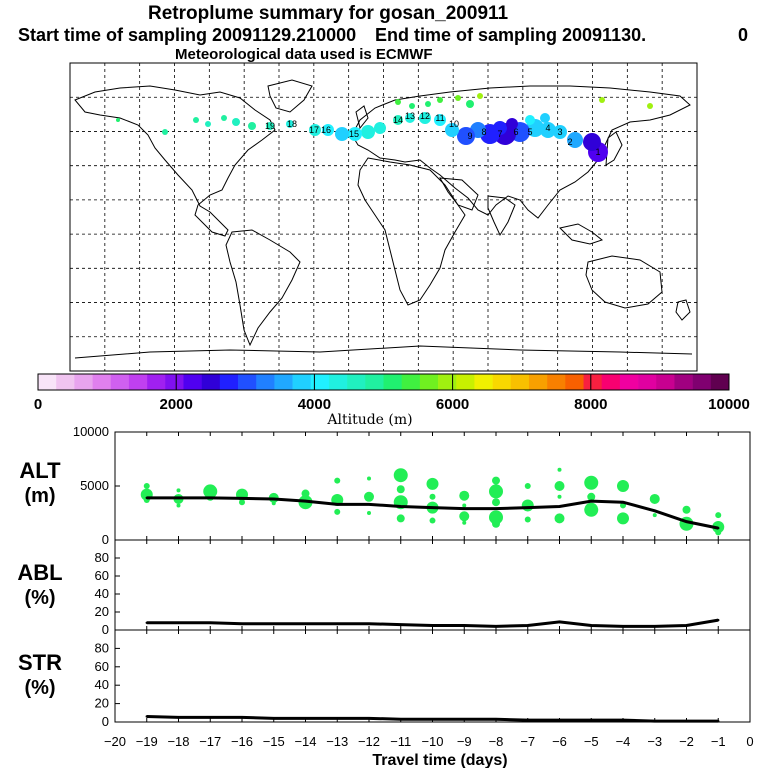 This screenshot has width=768, height=768. Describe the element at coordinates (654, 741) in the screenshot. I see `x-tick-label: −3` at that location.